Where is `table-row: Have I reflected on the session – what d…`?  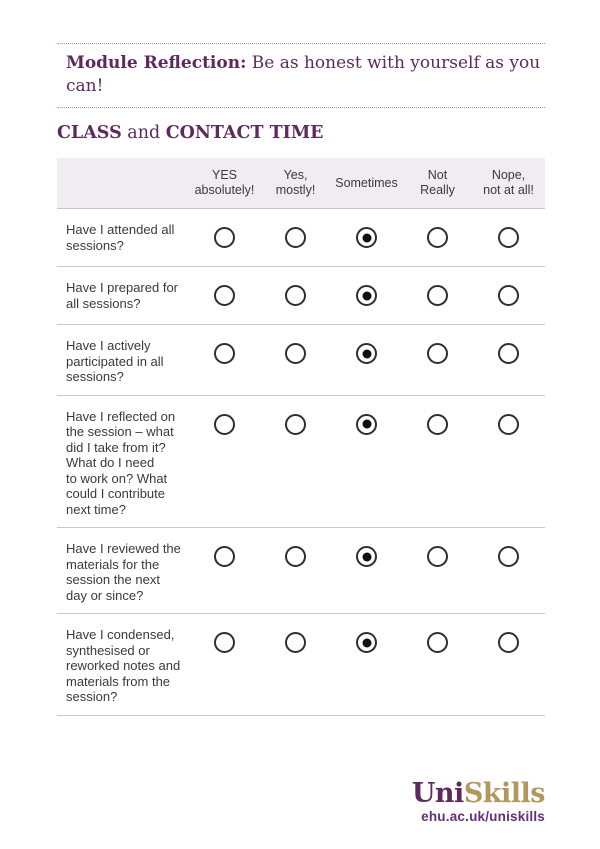 table-row: Have I reflected on the session – what d… is located at coordinates (301, 462).